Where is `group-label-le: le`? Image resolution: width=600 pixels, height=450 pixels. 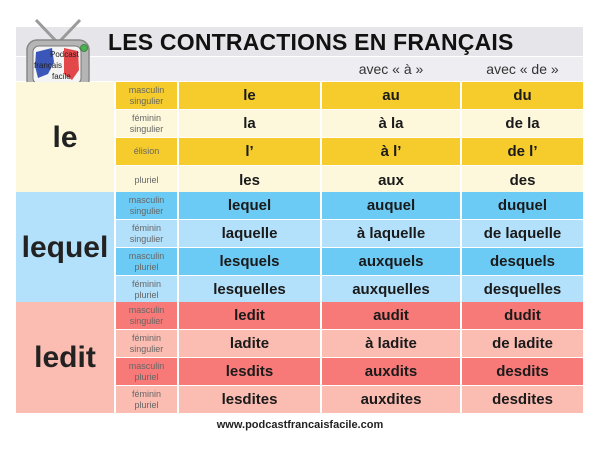 group-label-le: le is located at coordinates (65, 138).